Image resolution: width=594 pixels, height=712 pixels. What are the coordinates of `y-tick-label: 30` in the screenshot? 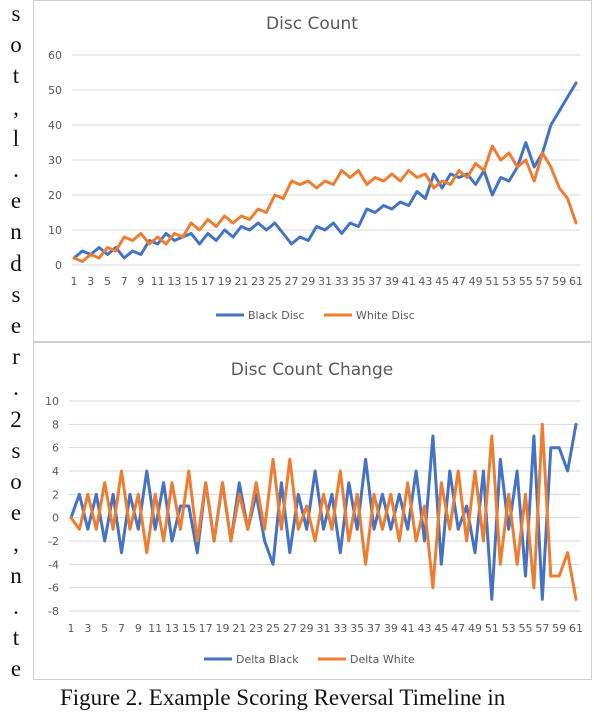 It's located at (55, 160).